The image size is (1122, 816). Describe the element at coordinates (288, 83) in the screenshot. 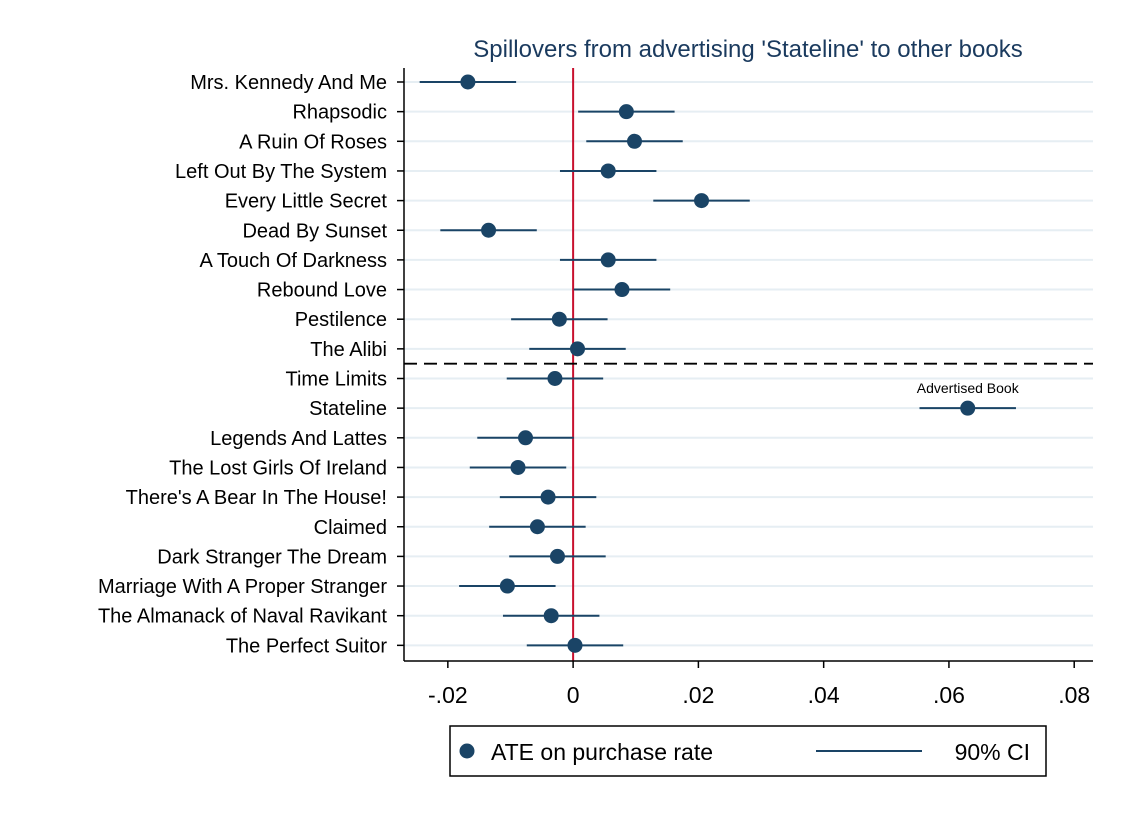

I see `y-tick-label: Mrs. Kennedy And Me` at that location.